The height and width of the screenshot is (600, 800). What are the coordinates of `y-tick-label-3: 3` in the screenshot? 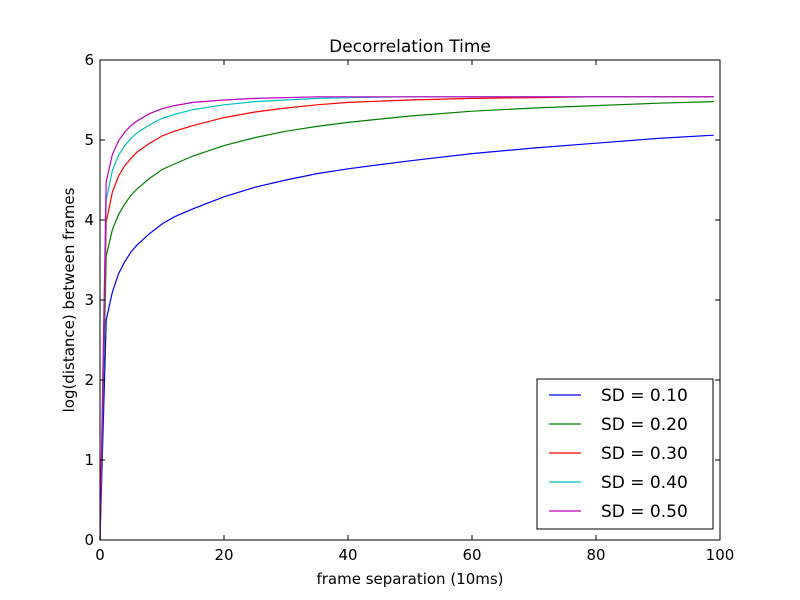 It's located at (89, 300).